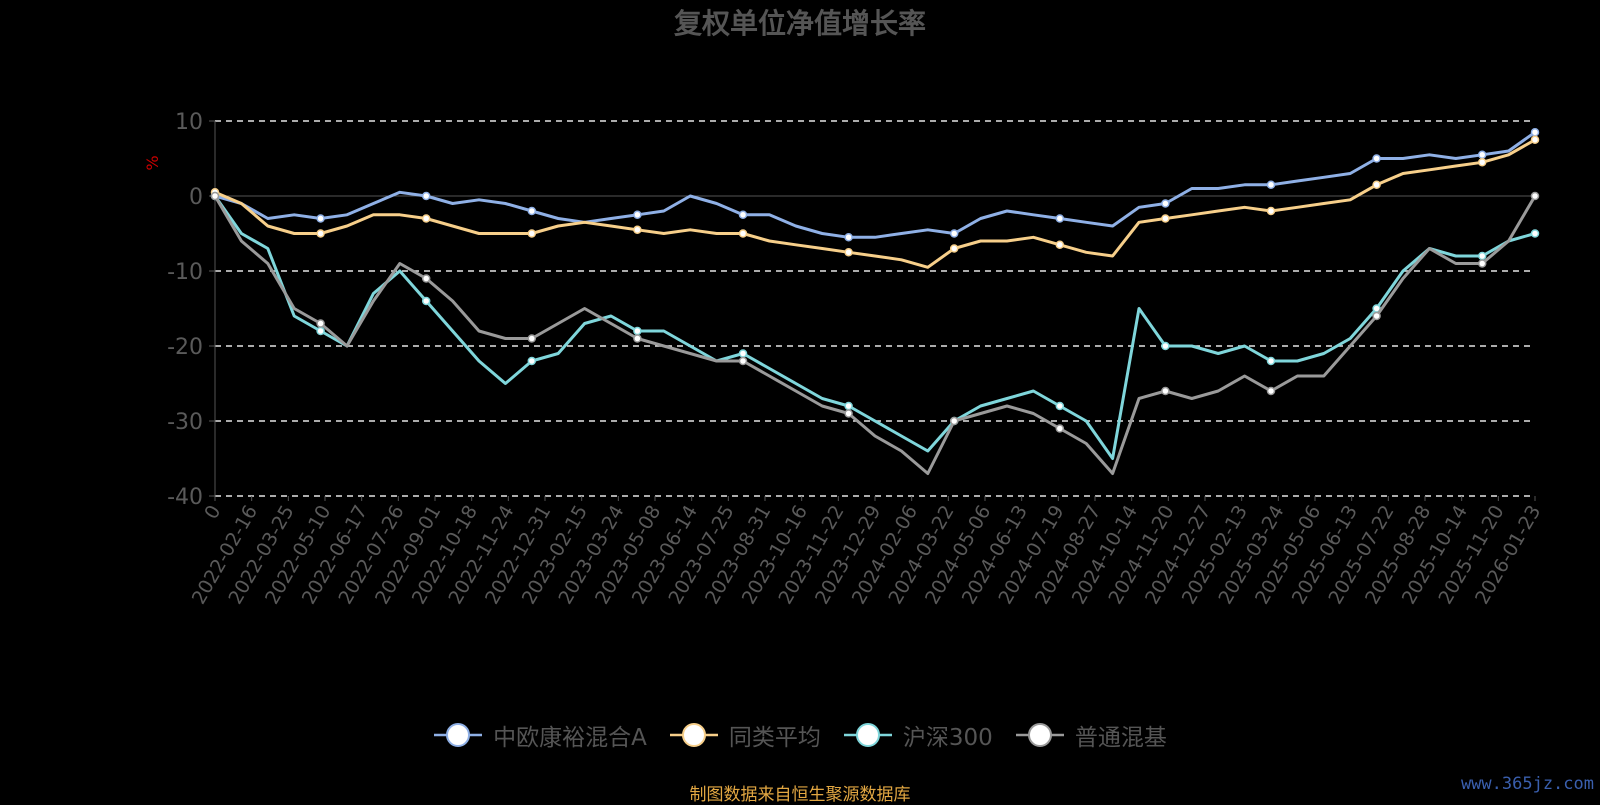 This screenshot has height=805, width=1600. What do you see at coordinates (774, 738) in the screenshot?
I see `legend-label: 同类平均` at bounding box center [774, 738].